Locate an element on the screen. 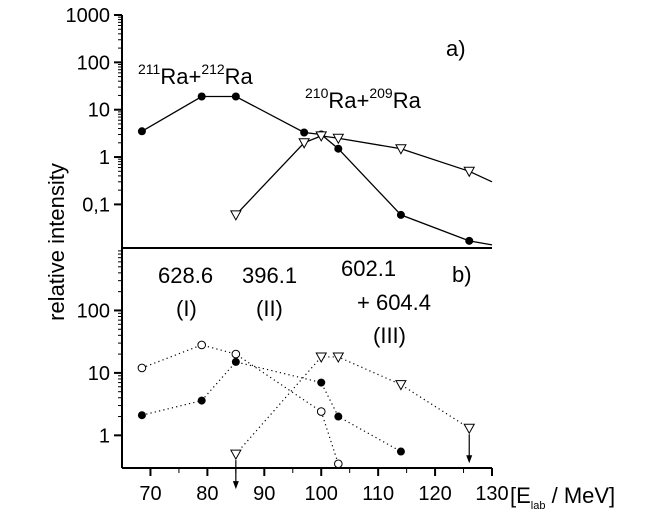  panel-a-y-ticks: 0,1 1 10 100 1000 is located at coordinates (94, 110).